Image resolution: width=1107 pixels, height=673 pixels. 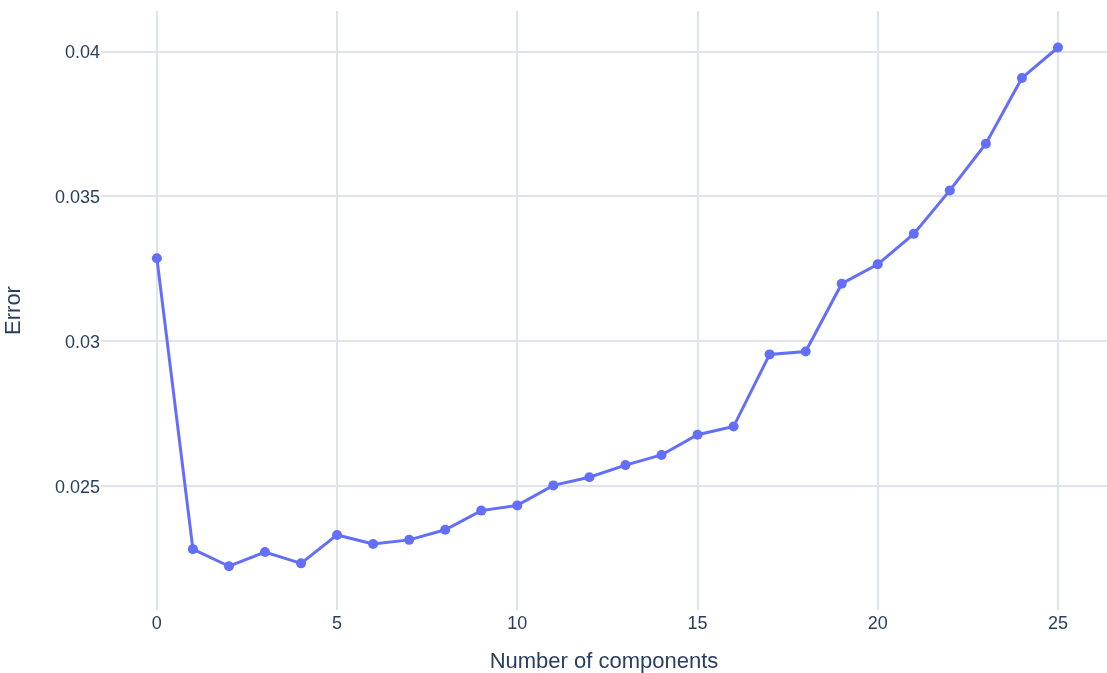 I want to click on x-tick-label: 15, so click(x=697, y=623).